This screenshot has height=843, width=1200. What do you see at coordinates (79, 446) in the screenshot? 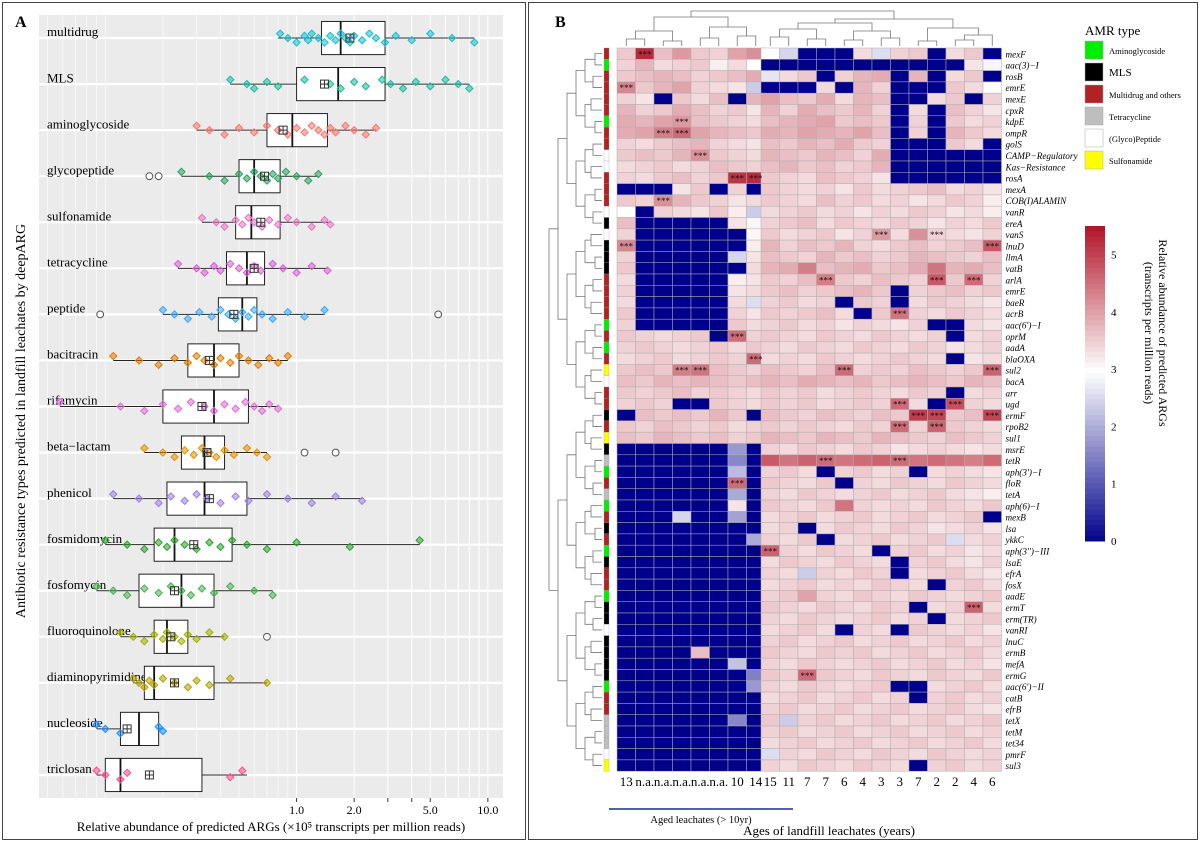
I see `category-label: beta−lactam` at bounding box center [79, 446].